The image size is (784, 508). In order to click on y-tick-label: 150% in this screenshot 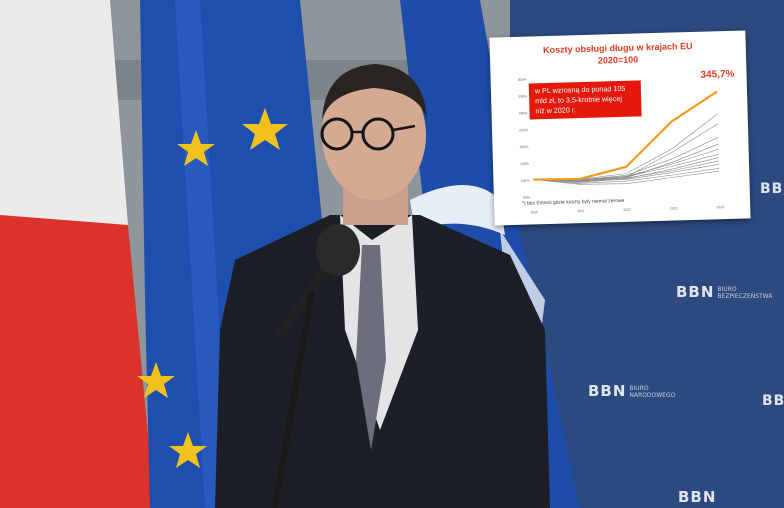, I will do `click(524, 164)`.